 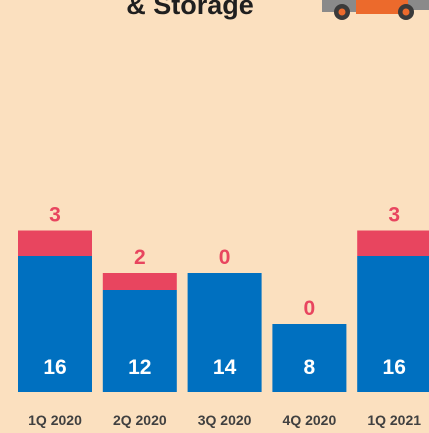 What do you see at coordinates (225, 420) in the screenshot?
I see `x-tick-label: 3Q 2020` at bounding box center [225, 420].